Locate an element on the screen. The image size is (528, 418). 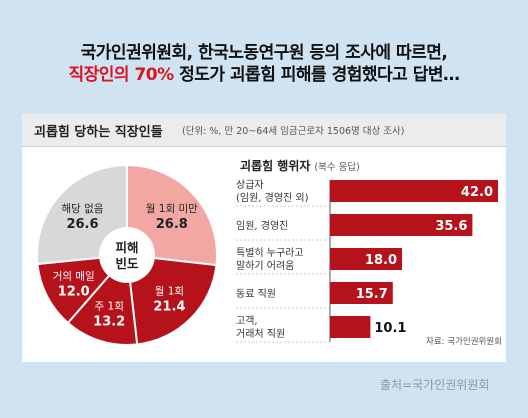
bar-value-label: 35.6 is located at coordinates (451, 226).